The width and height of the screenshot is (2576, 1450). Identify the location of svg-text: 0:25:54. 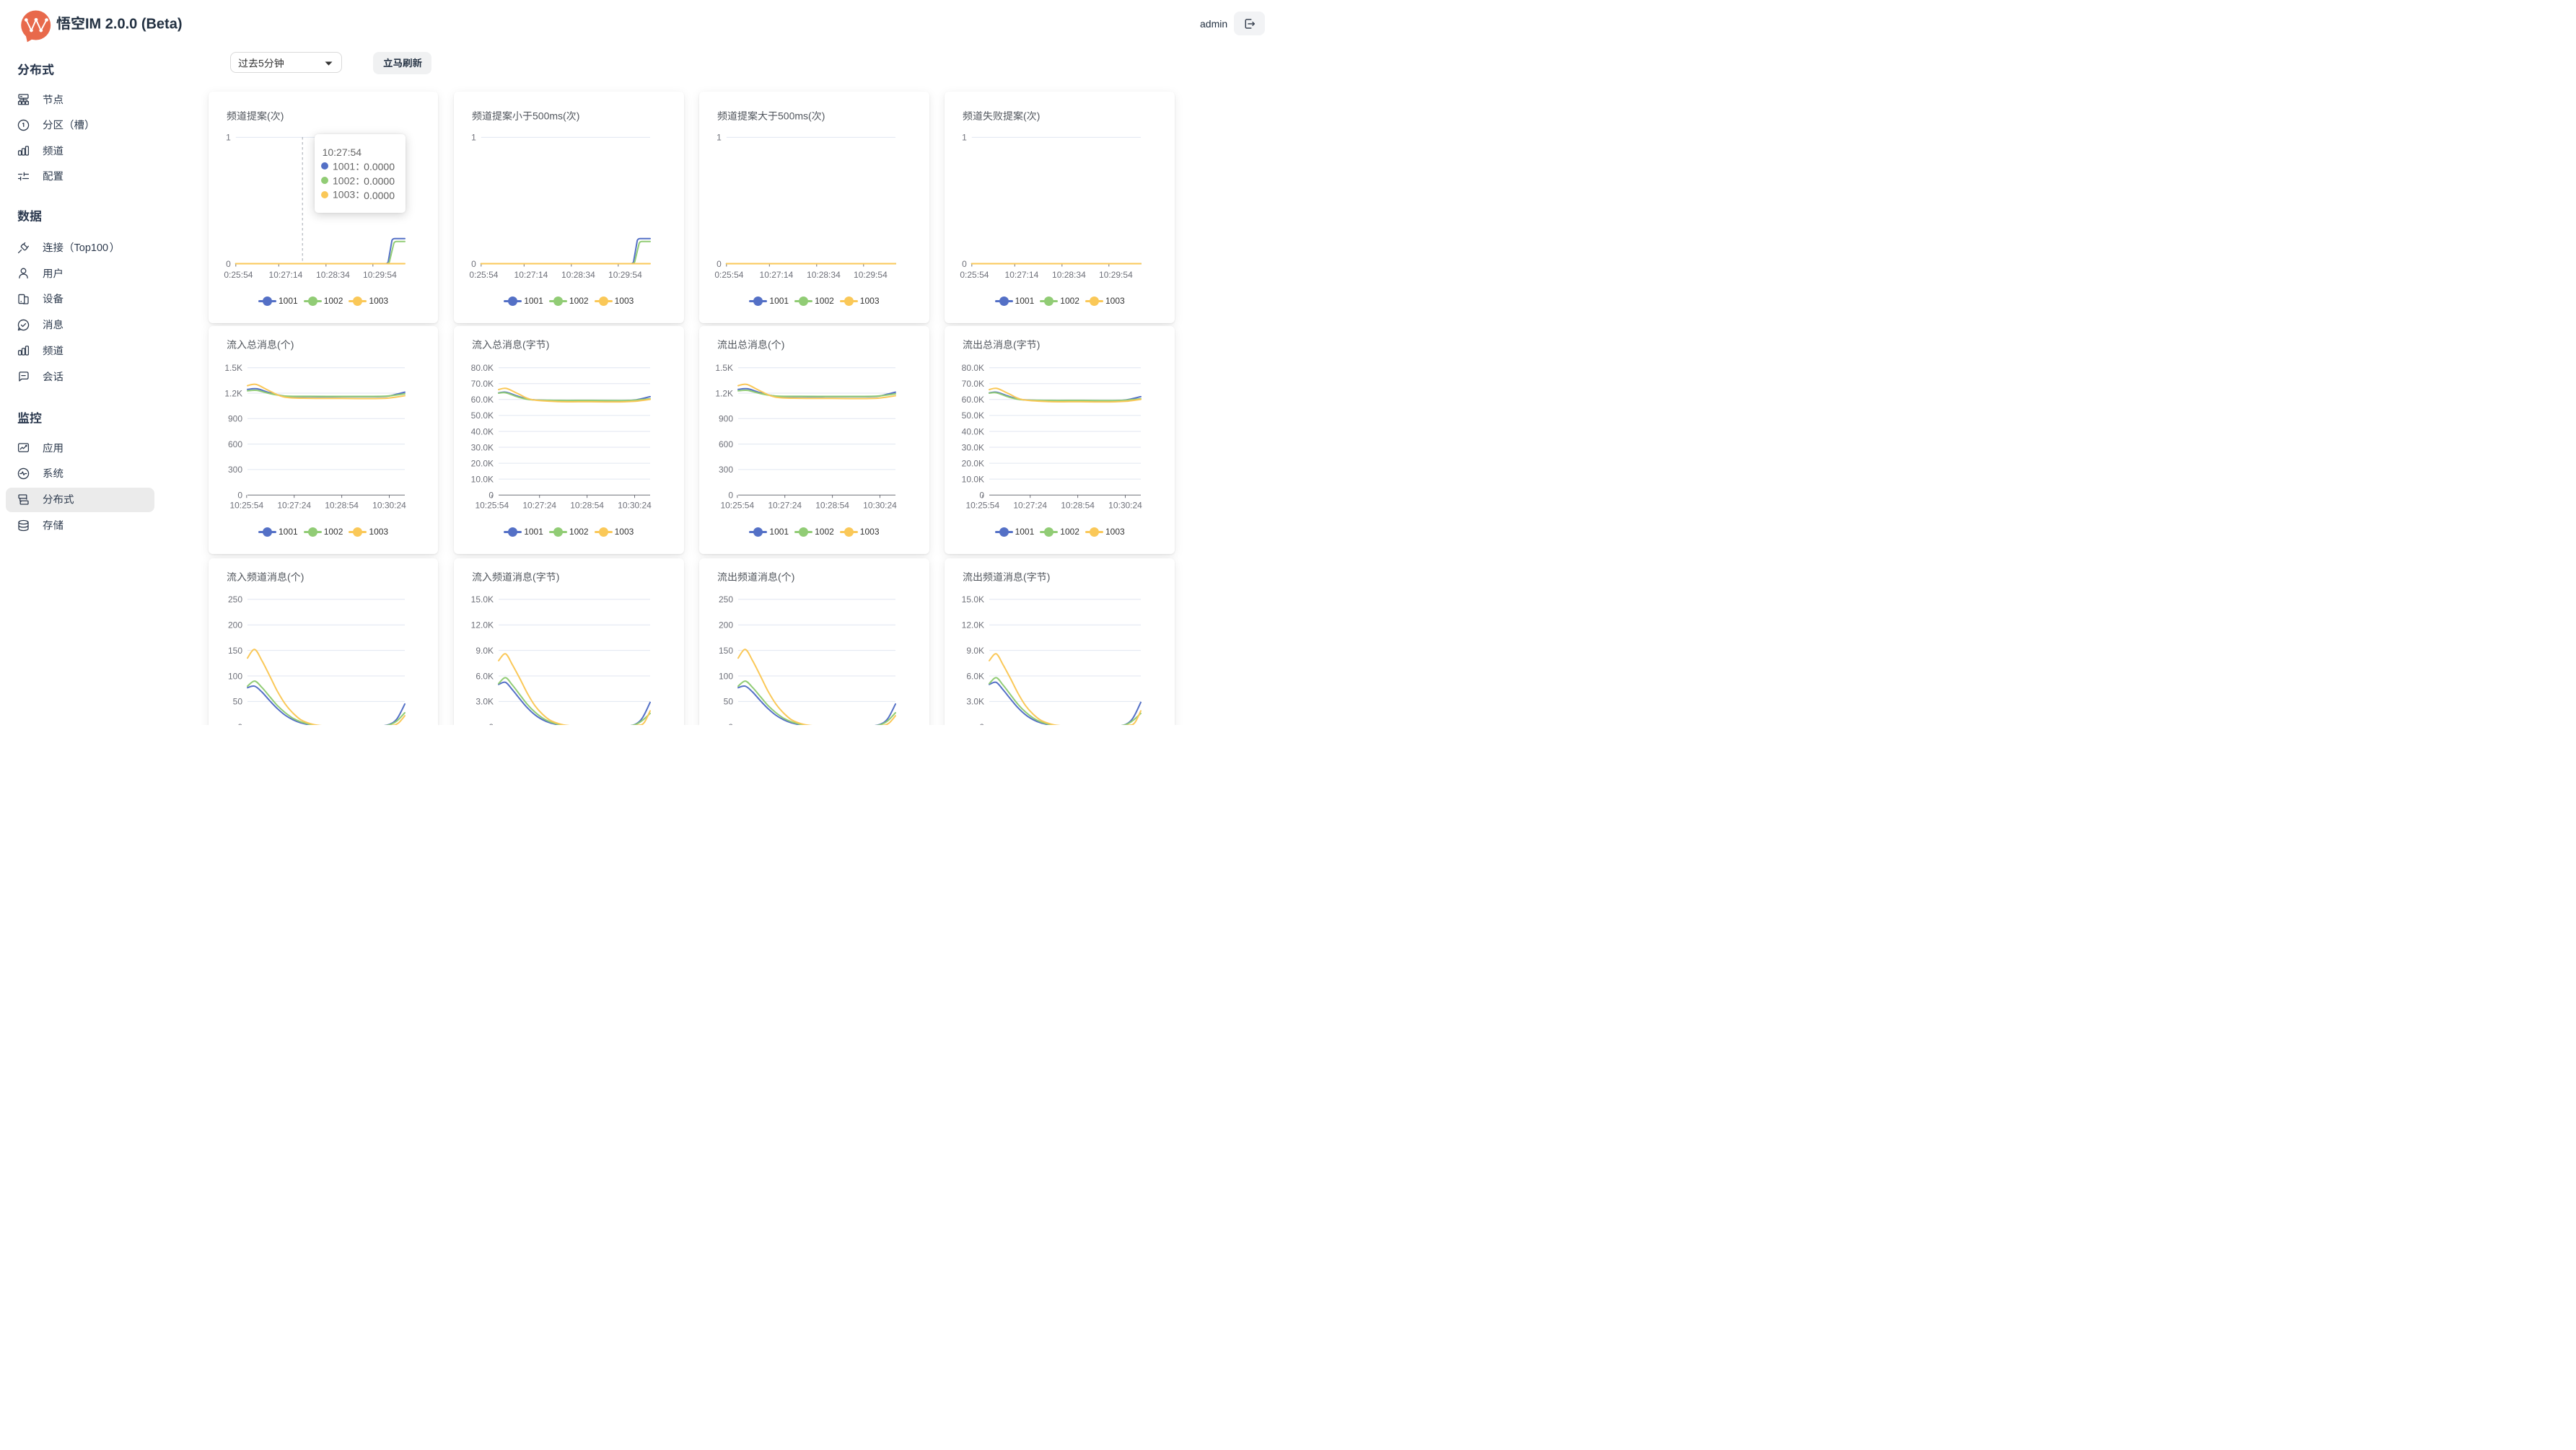
(728, 275).